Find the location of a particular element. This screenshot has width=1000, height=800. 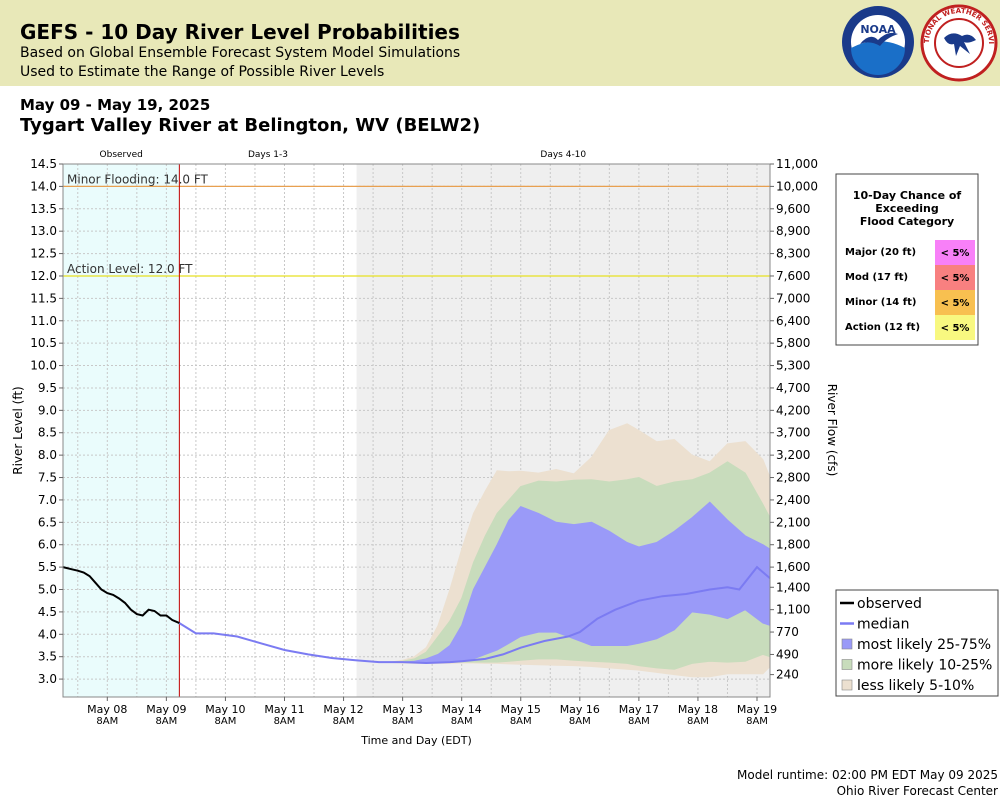

x-tick-label-day: May 19 is located at coordinates (757, 709).